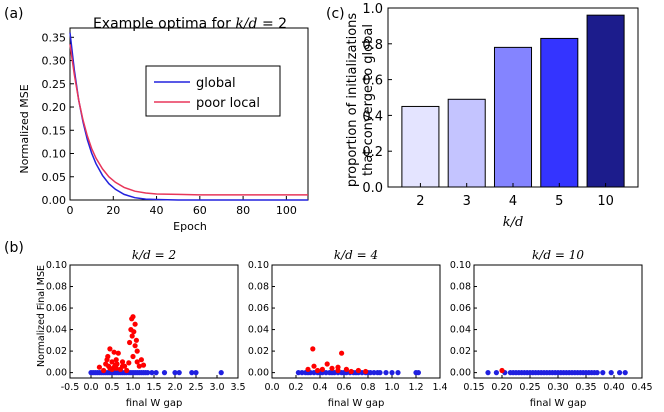  I want to click on chart-a-title: Example optima for k/d = 2, so click(190, 24).